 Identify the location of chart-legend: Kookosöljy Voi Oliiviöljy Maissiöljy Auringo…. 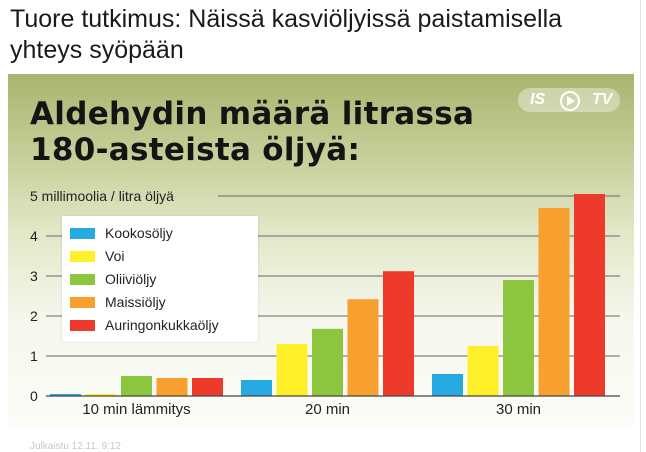
(160, 279).